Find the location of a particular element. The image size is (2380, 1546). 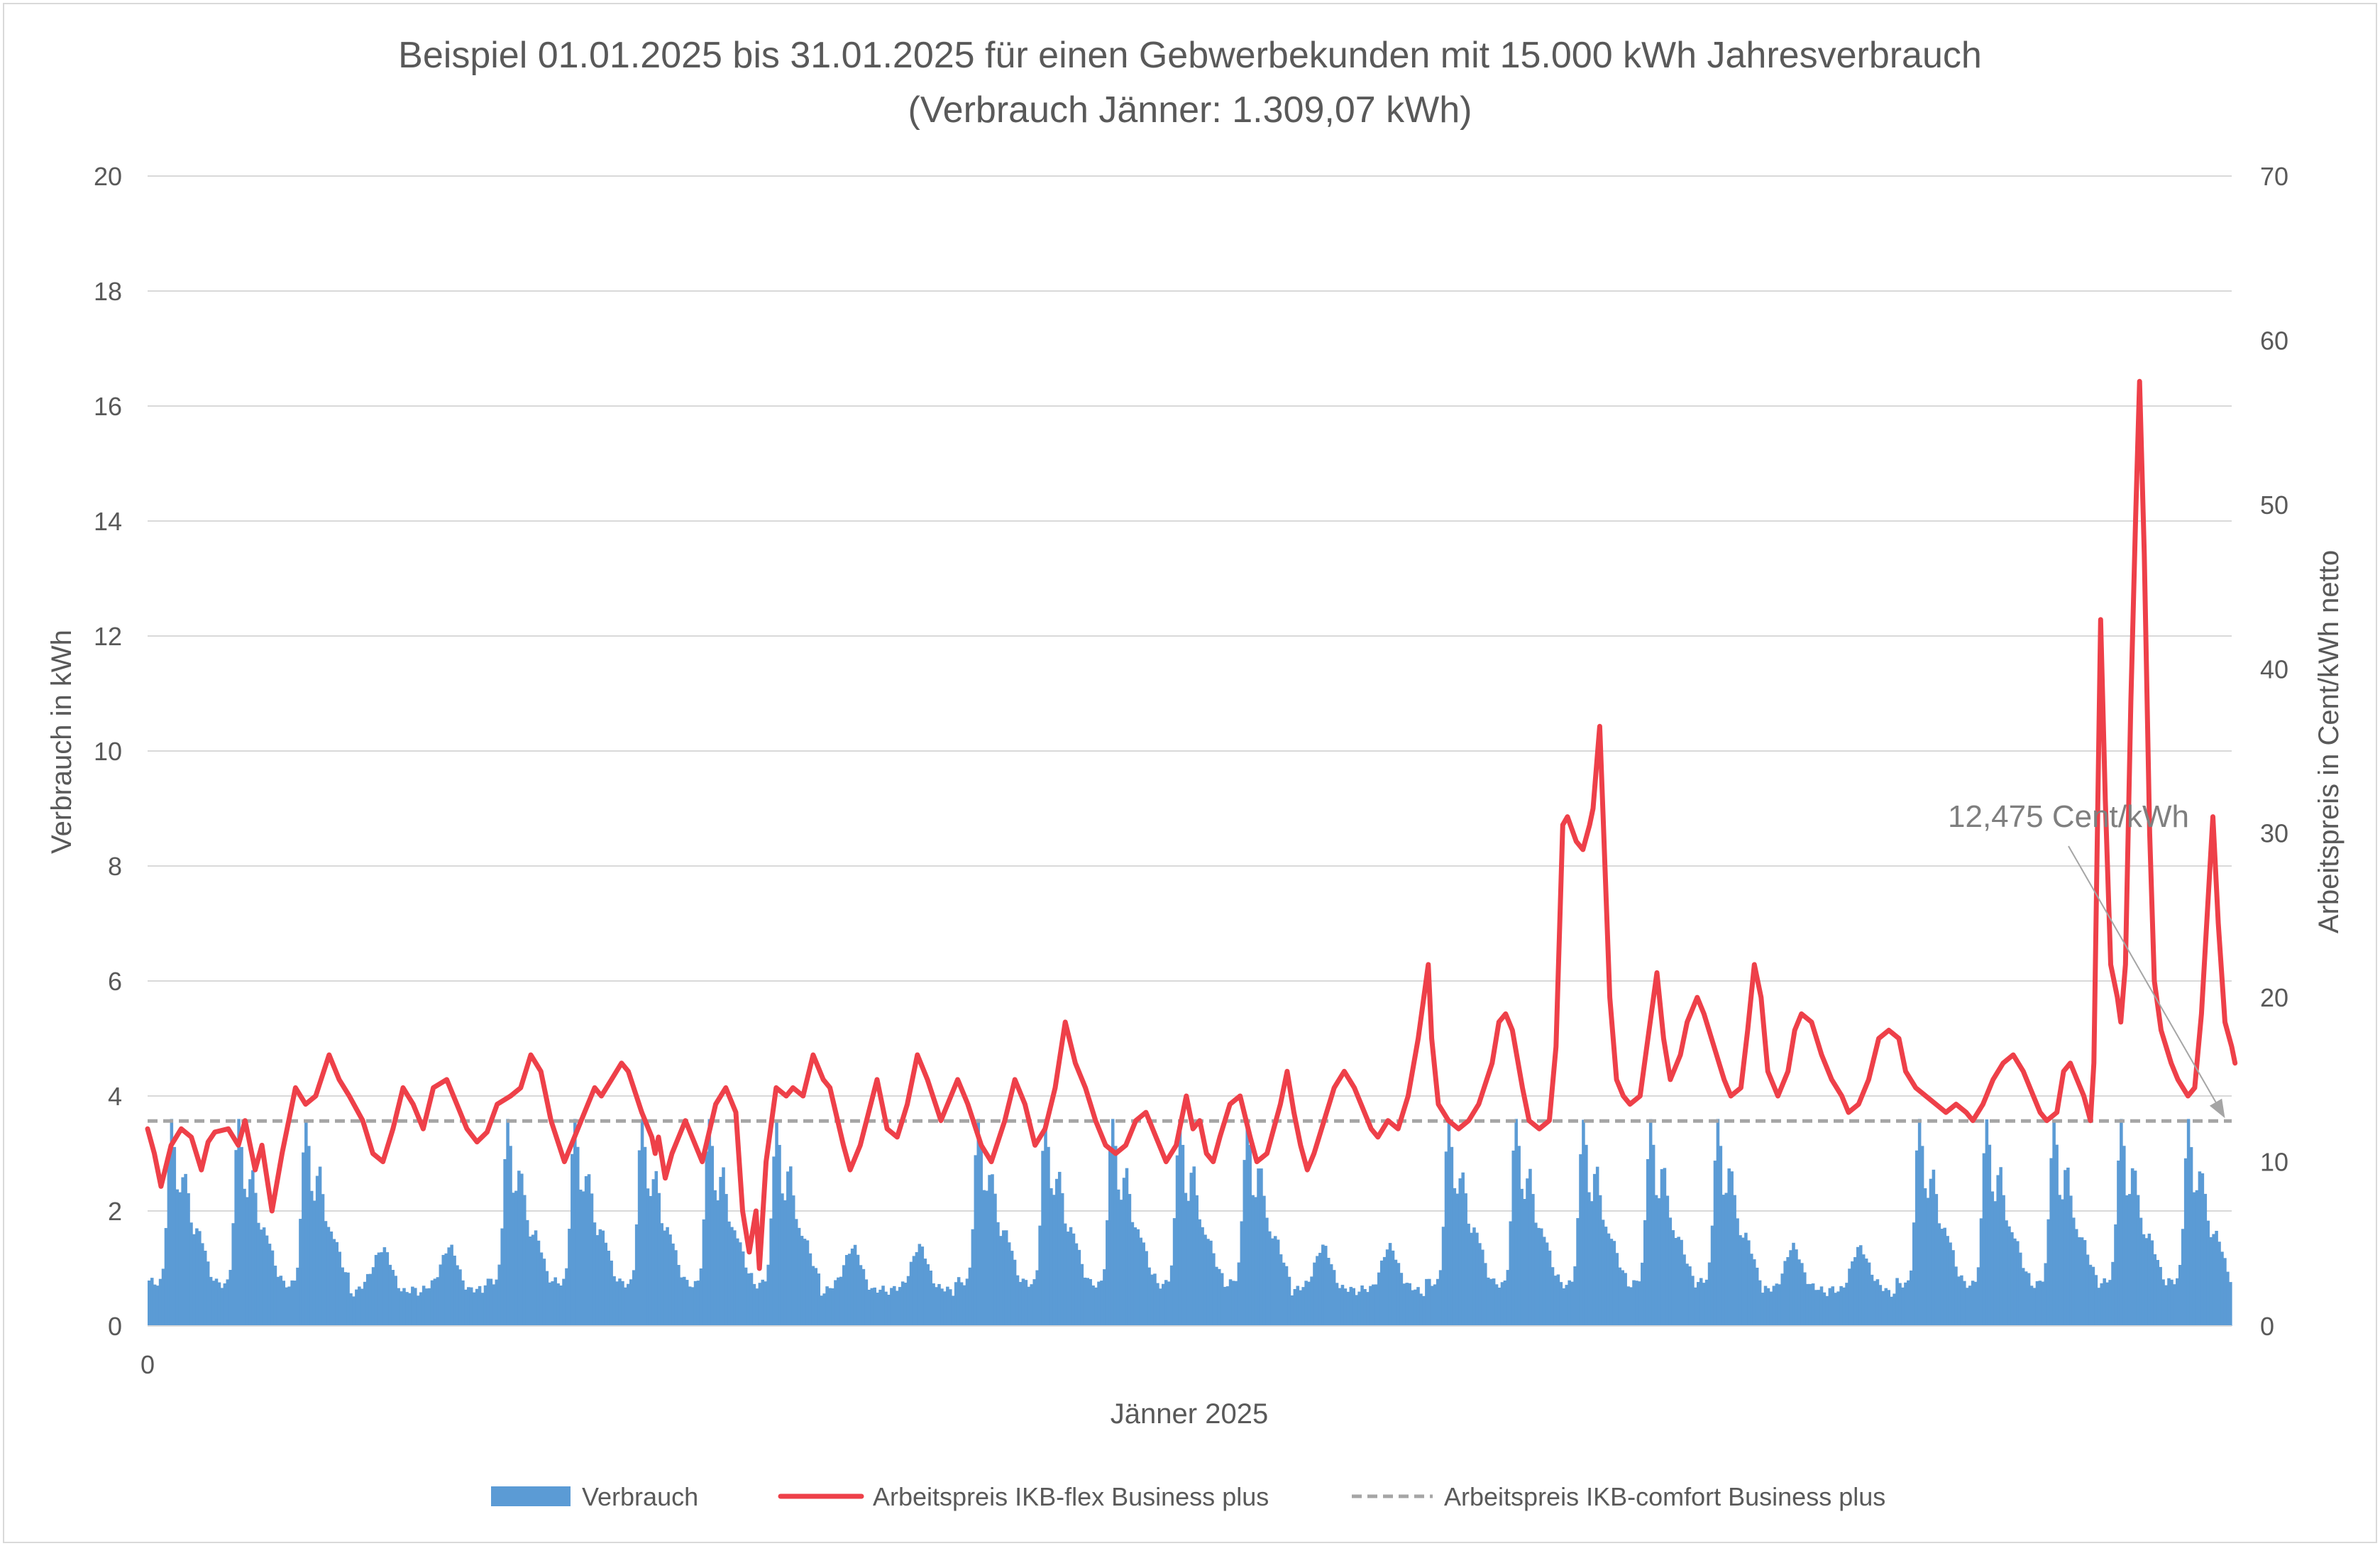

left-tick-label: 0 is located at coordinates (115, 1326).